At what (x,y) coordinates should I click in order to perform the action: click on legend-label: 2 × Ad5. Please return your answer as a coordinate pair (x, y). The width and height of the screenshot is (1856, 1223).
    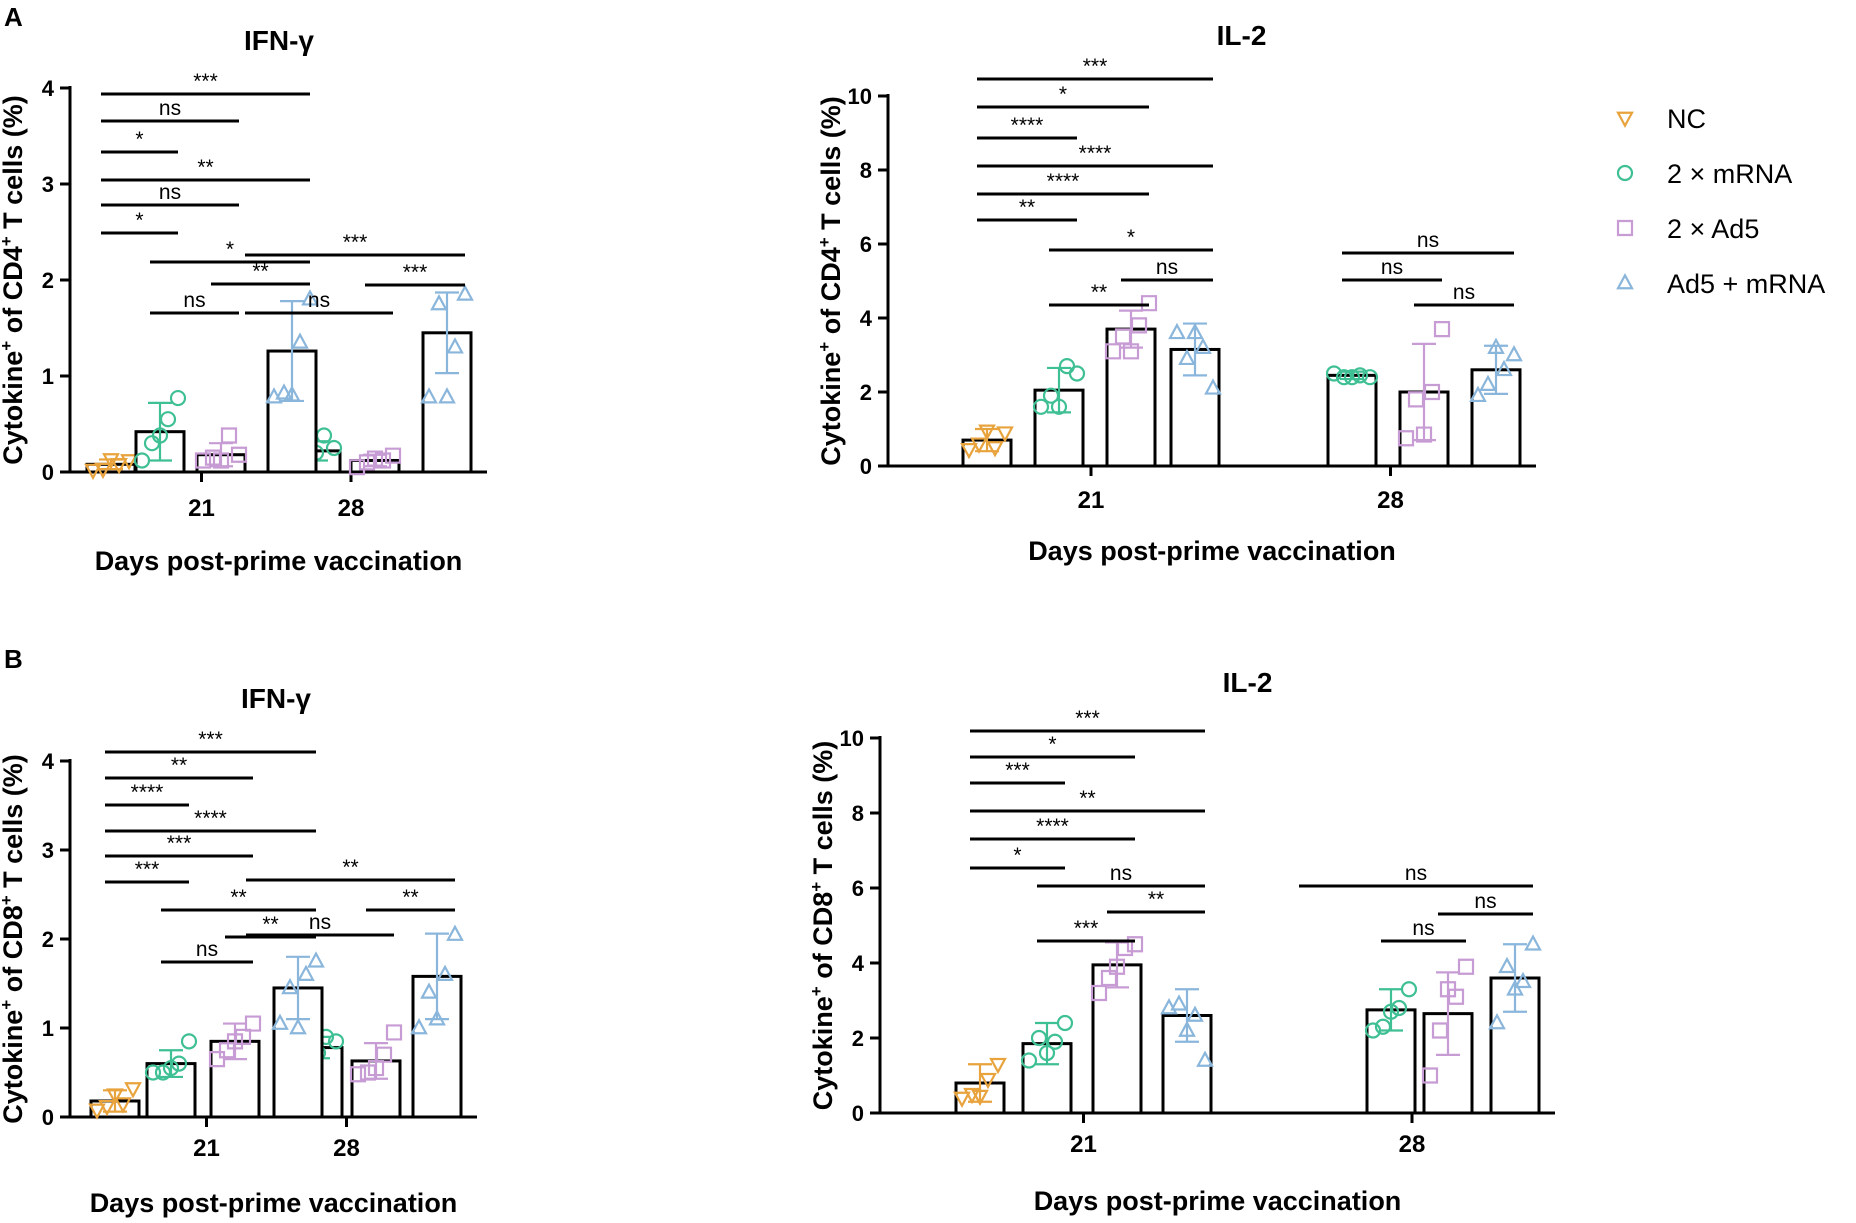
    Looking at the image, I should click on (1713, 229).